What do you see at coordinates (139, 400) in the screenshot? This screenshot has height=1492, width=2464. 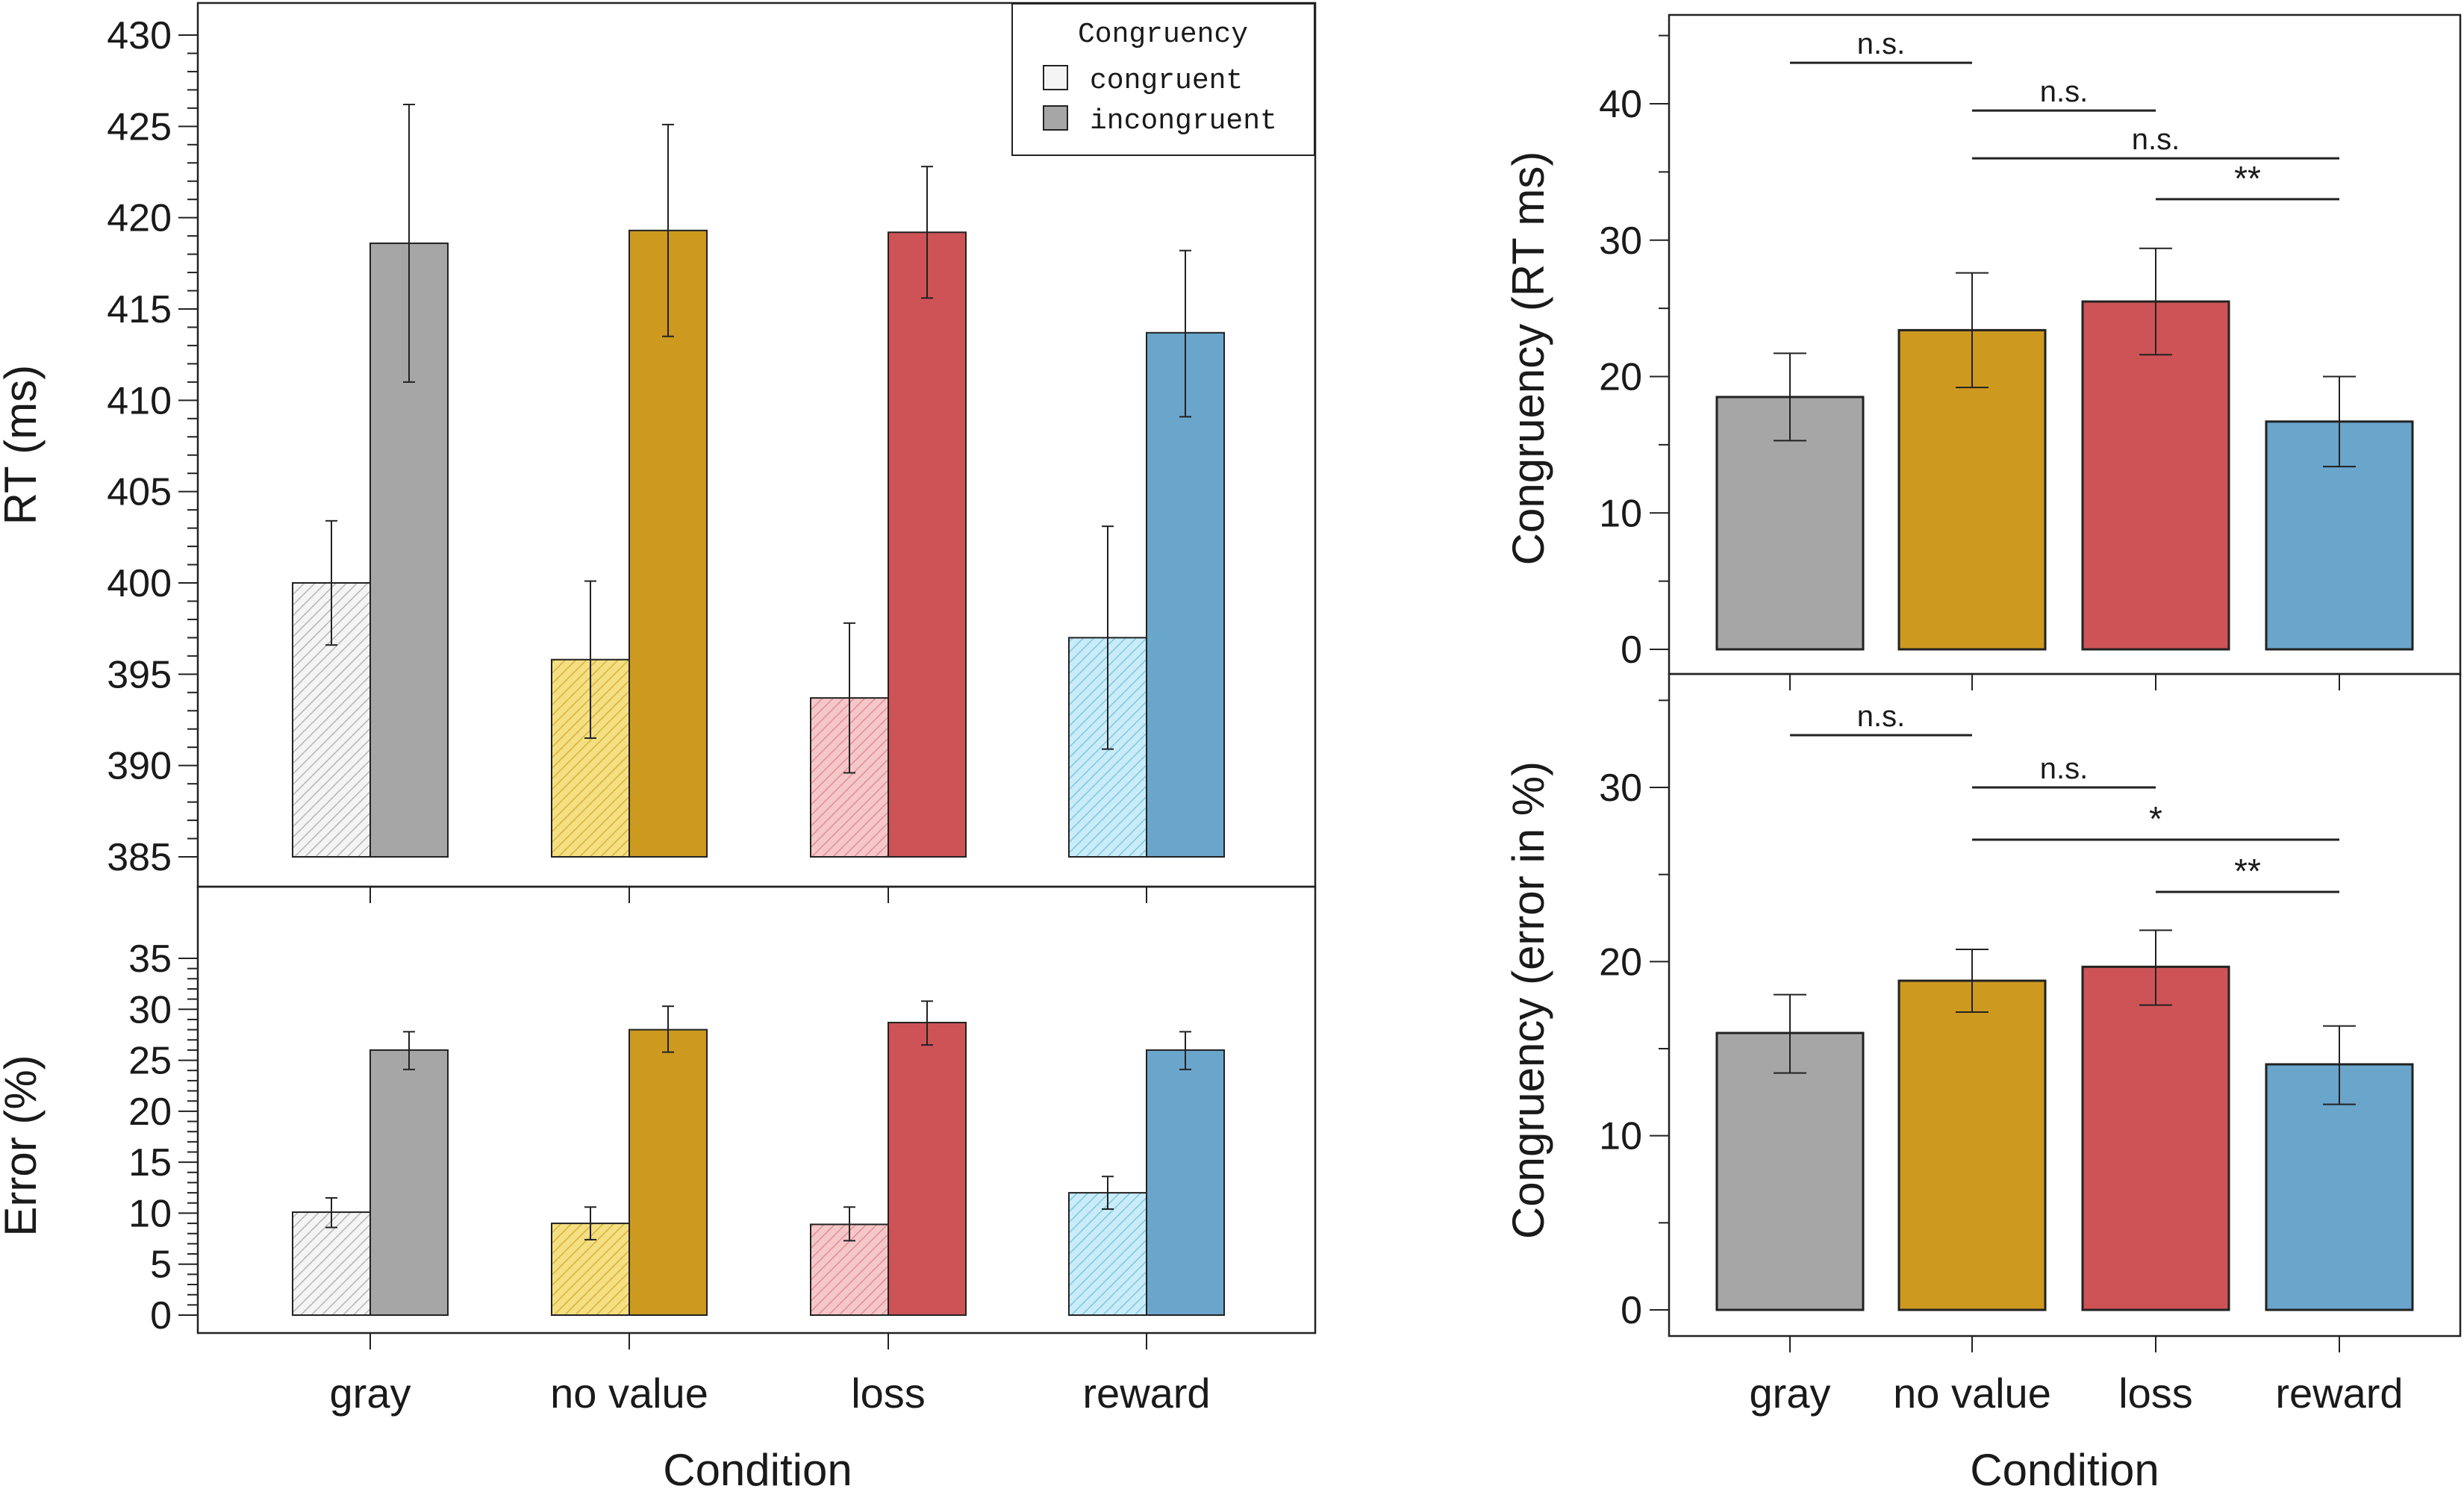 I see `rt-y-tick-label: 410` at bounding box center [139, 400].